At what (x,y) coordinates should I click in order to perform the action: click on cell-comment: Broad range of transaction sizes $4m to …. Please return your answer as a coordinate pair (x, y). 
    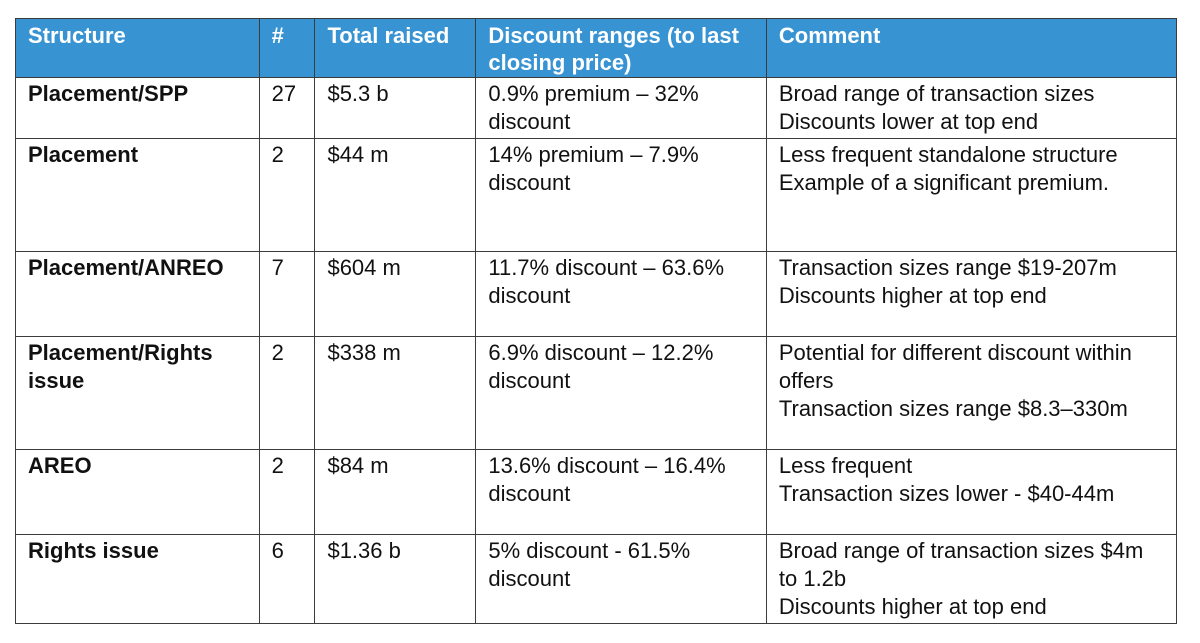
    Looking at the image, I should click on (971, 579).